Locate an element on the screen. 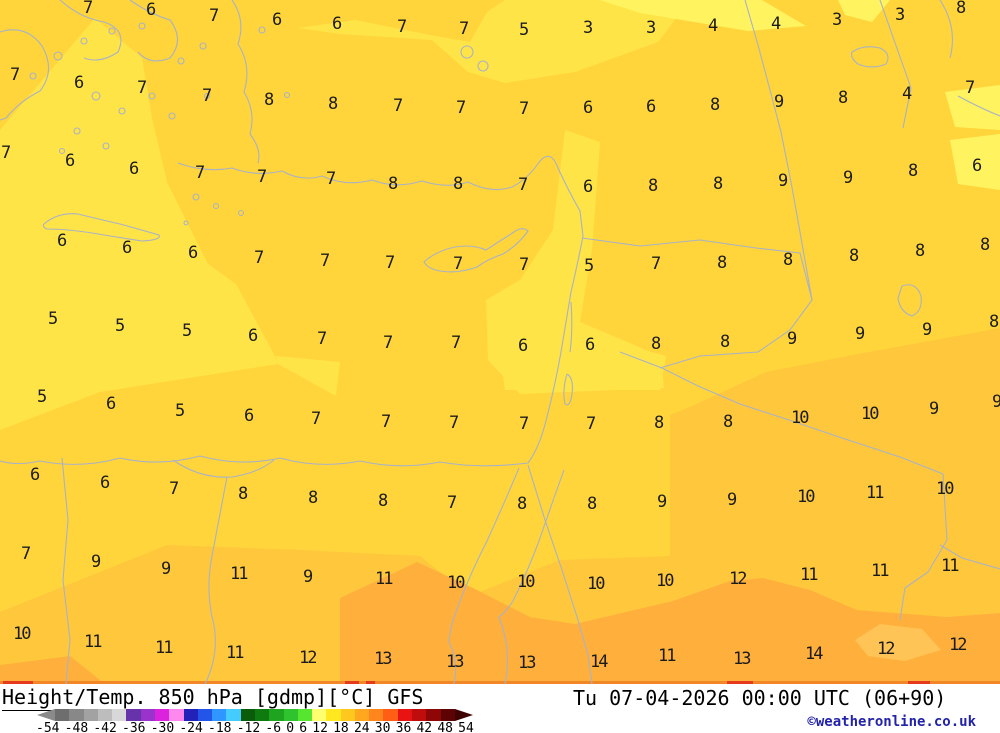 The height and width of the screenshot is (733, 1000). colorbar-tick: -6 is located at coordinates (273, 727).